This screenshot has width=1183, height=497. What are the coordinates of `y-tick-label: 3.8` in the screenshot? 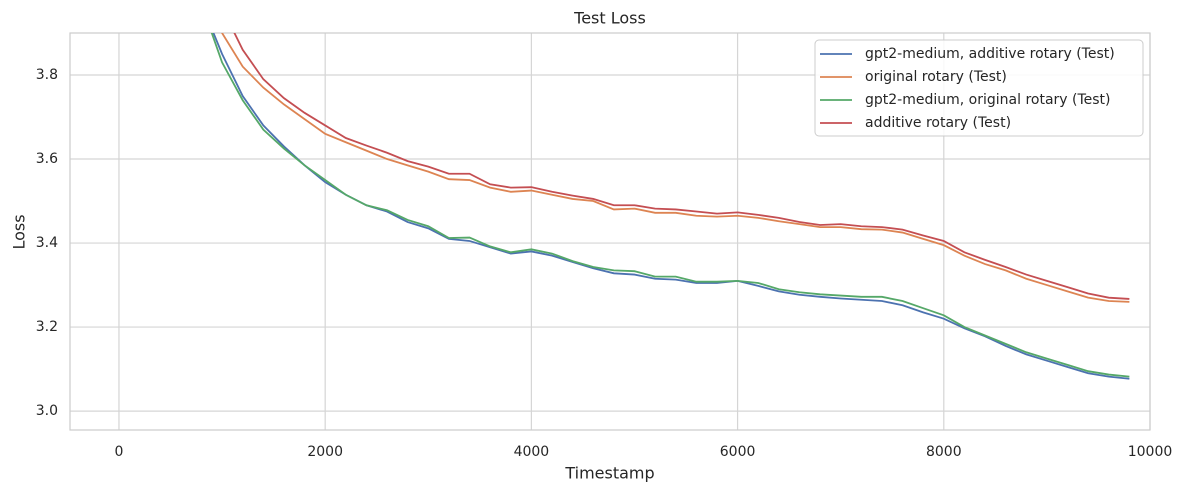 It's located at (47, 75).